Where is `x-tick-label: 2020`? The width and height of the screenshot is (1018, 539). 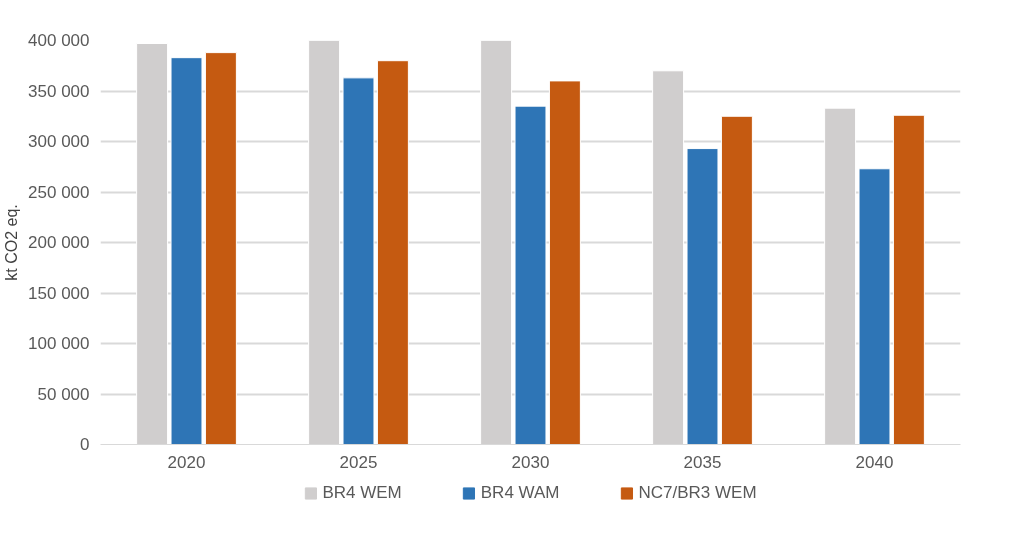 x-tick-label: 2020 is located at coordinates (186, 462).